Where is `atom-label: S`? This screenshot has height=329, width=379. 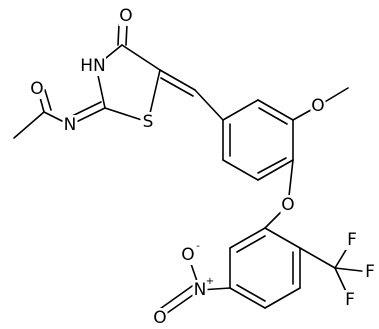 atom-label: S is located at coordinates (148, 122).